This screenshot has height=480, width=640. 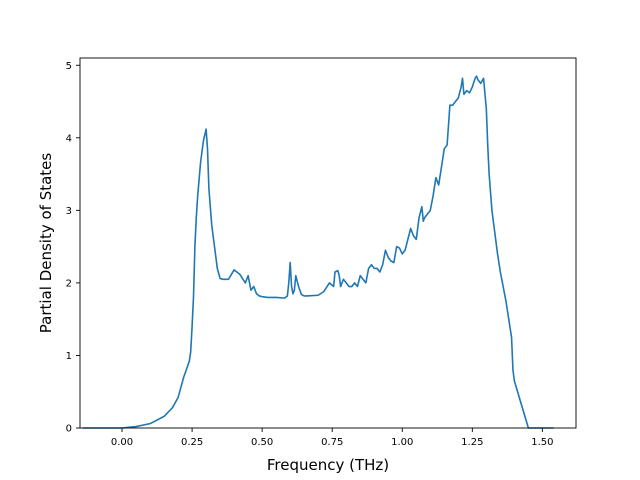 What do you see at coordinates (69, 211) in the screenshot?
I see `y-tick-label: 3` at bounding box center [69, 211].